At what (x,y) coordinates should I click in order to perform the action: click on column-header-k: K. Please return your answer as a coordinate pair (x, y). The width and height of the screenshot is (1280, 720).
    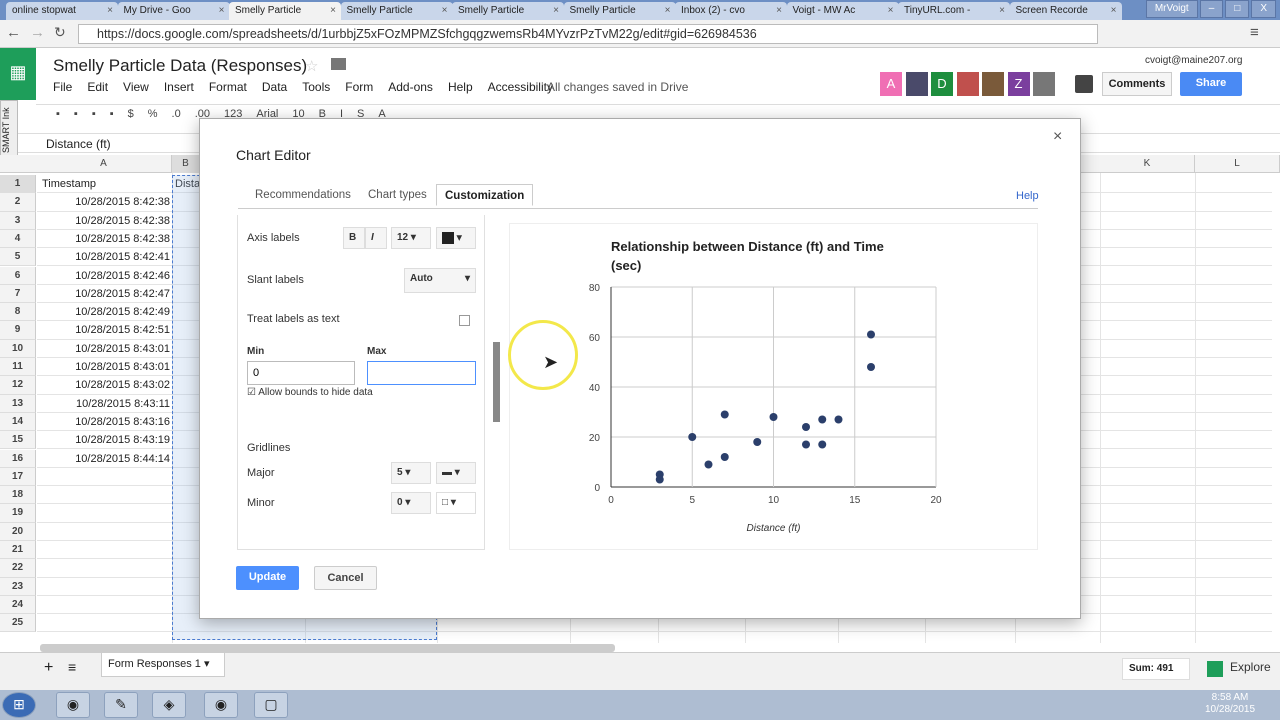
    Looking at the image, I should click on (1147, 164).